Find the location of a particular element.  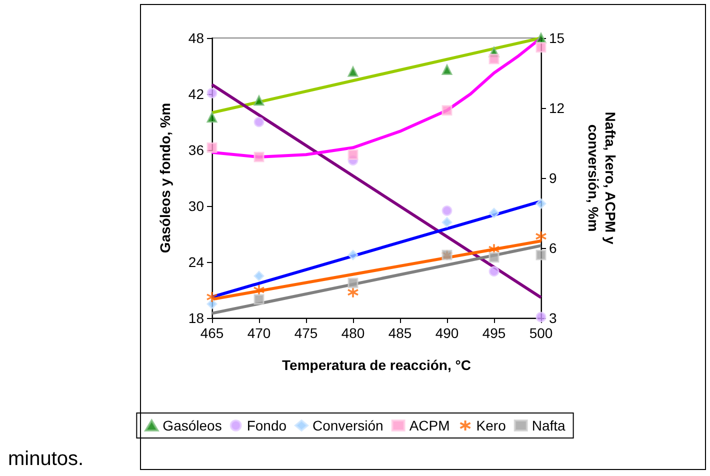

x-tick-label: 465 is located at coordinates (212, 333).